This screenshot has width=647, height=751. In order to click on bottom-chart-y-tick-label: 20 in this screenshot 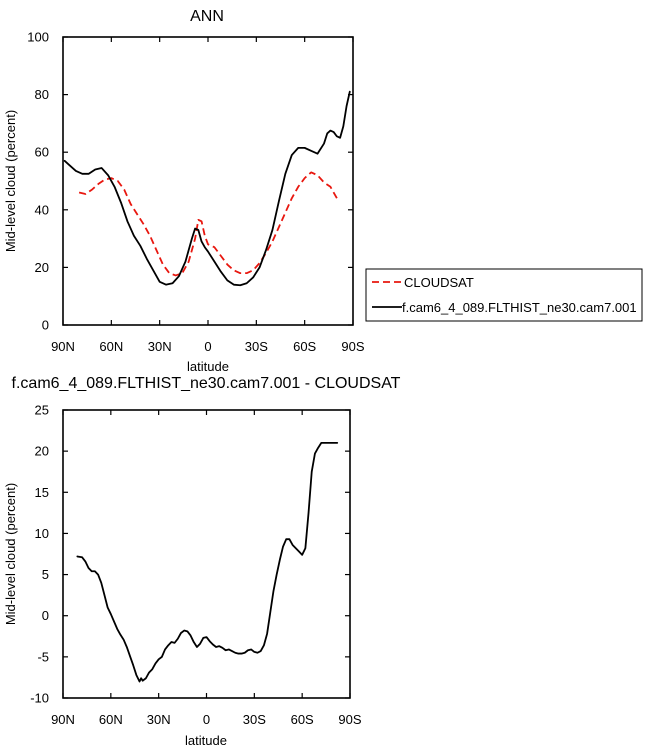, I will do `click(42, 451)`.